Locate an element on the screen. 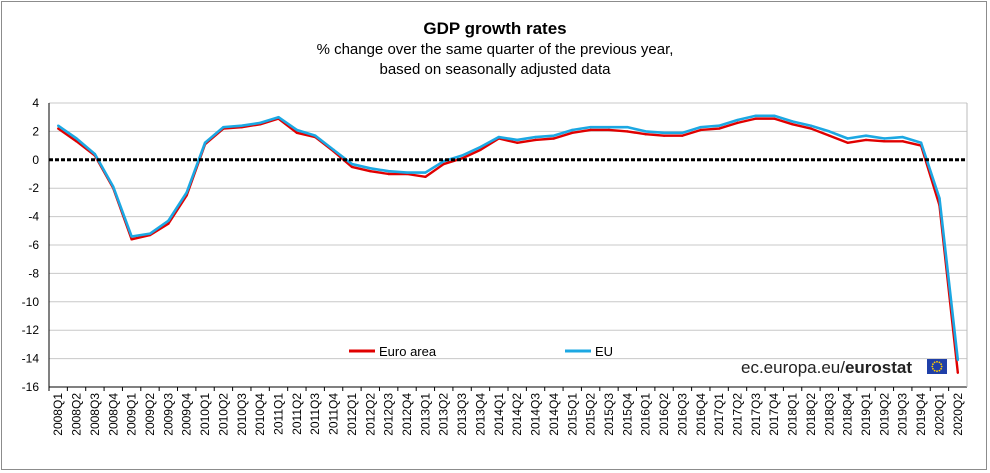 Image resolution: width=990 pixels, height=473 pixels. x-tick-label: 2009Q4 is located at coordinates (187, 414).